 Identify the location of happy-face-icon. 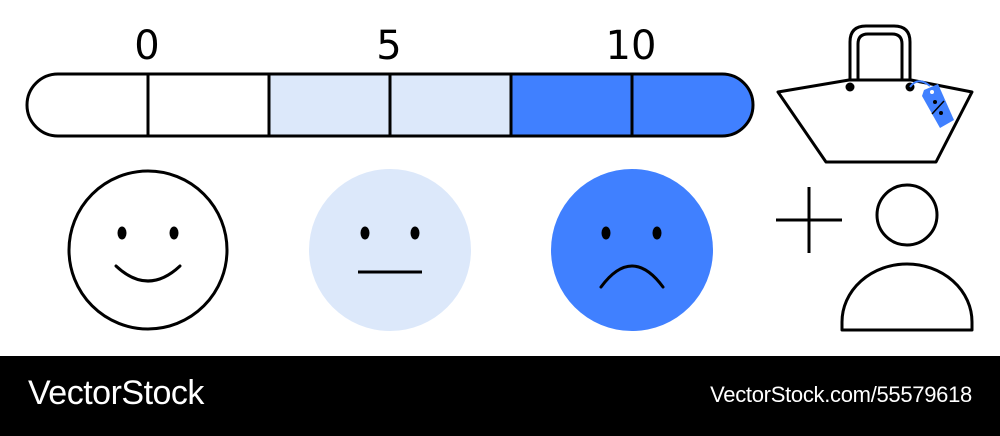
(148, 250).